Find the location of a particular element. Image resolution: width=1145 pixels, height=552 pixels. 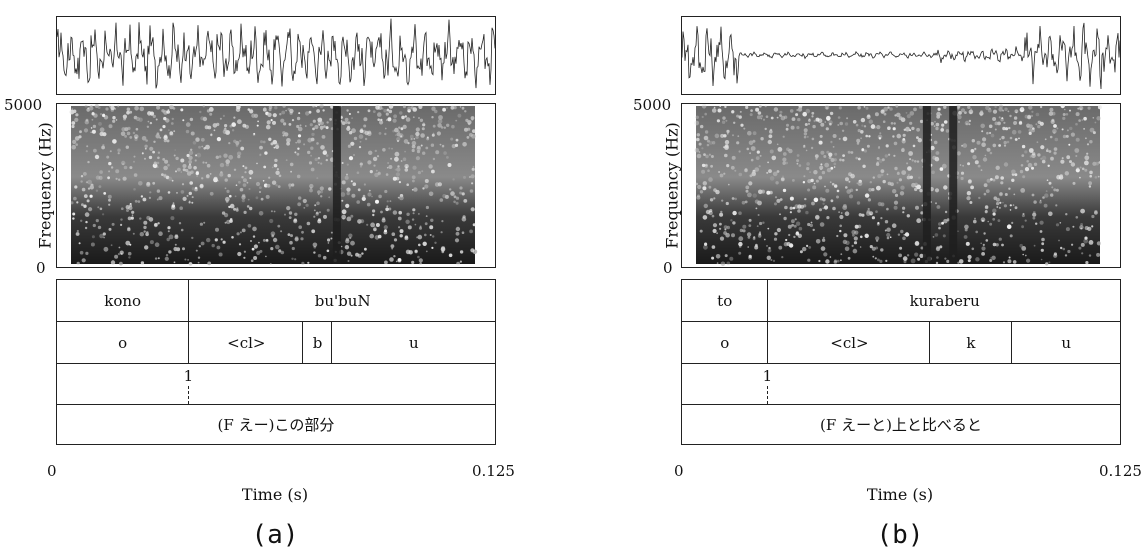

spectrogram-closure-band is located at coordinates (953, 185).